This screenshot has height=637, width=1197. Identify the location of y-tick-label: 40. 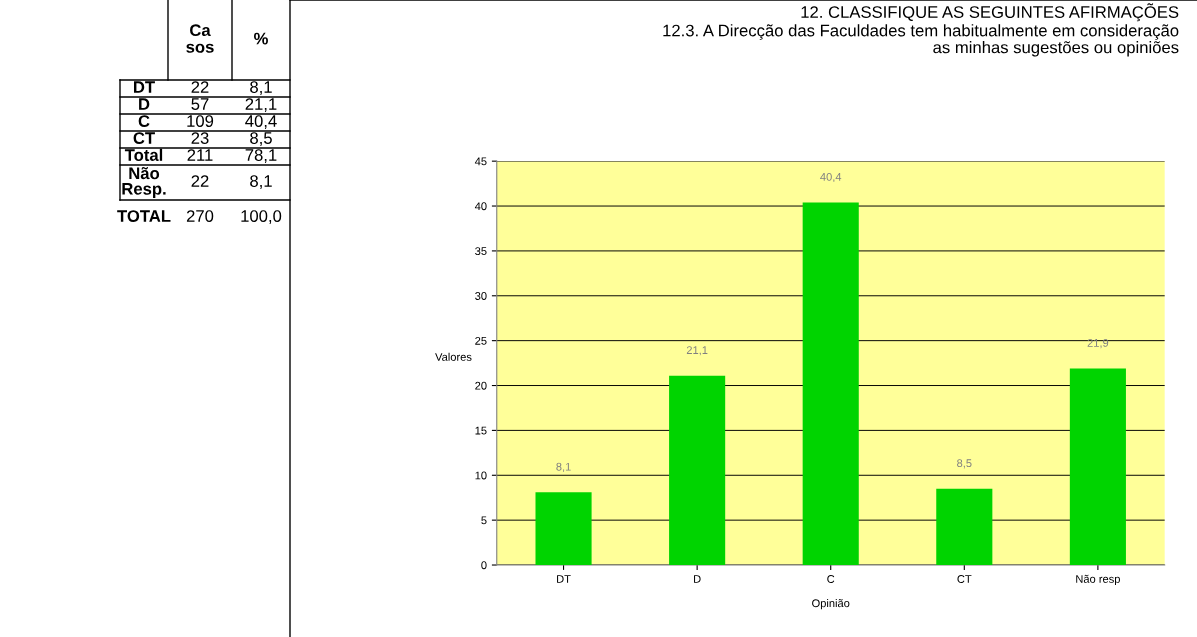
(480, 206).